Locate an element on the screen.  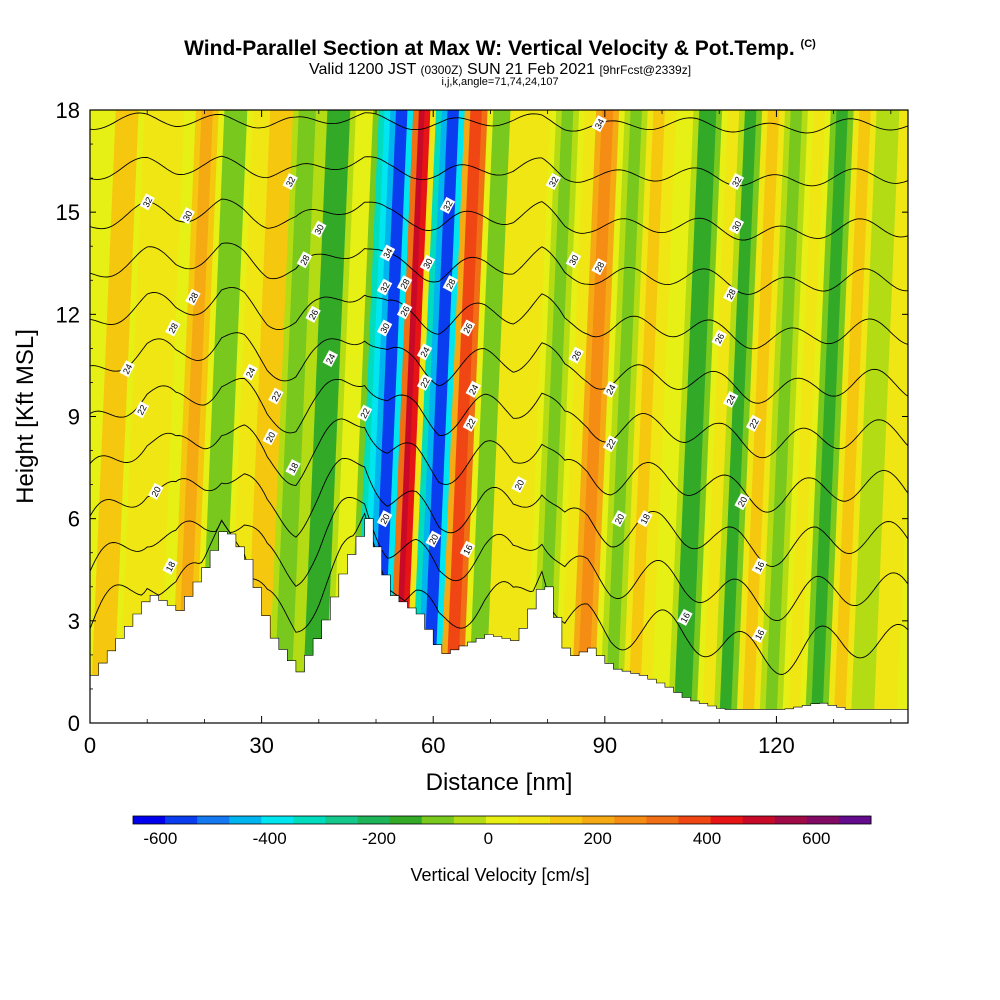
colorbar-frame is located at coordinates (502, 820).